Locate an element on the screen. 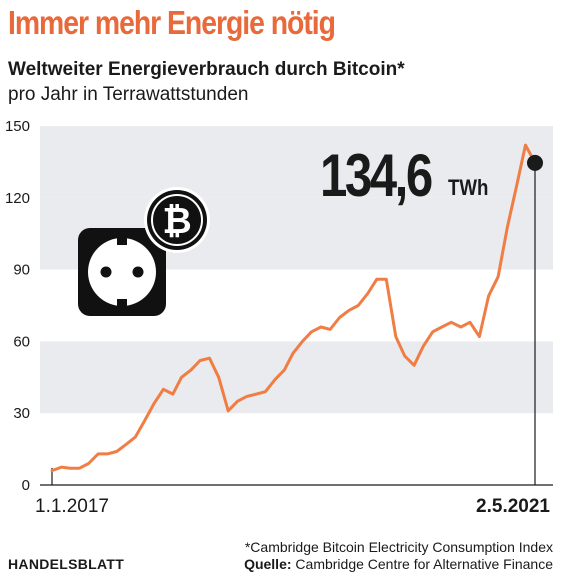 Image resolution: width=564 pixels, height=581 pixels. end-marker-dot is located at coordinates (535, 162).